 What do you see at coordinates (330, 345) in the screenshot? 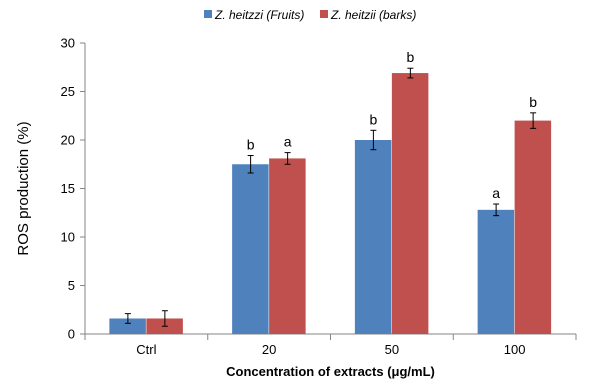
I see `x-axis: Ctrl 20 50 100` at bounding box center [330, 345].